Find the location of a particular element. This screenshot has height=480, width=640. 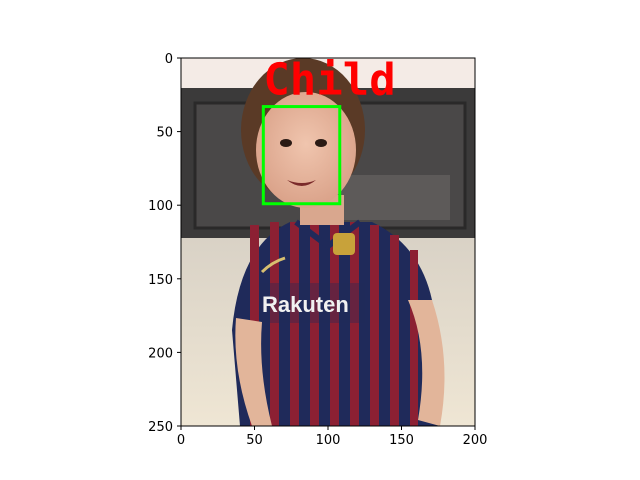

y-tick-label: 0 is located at coordinates (169, 59).